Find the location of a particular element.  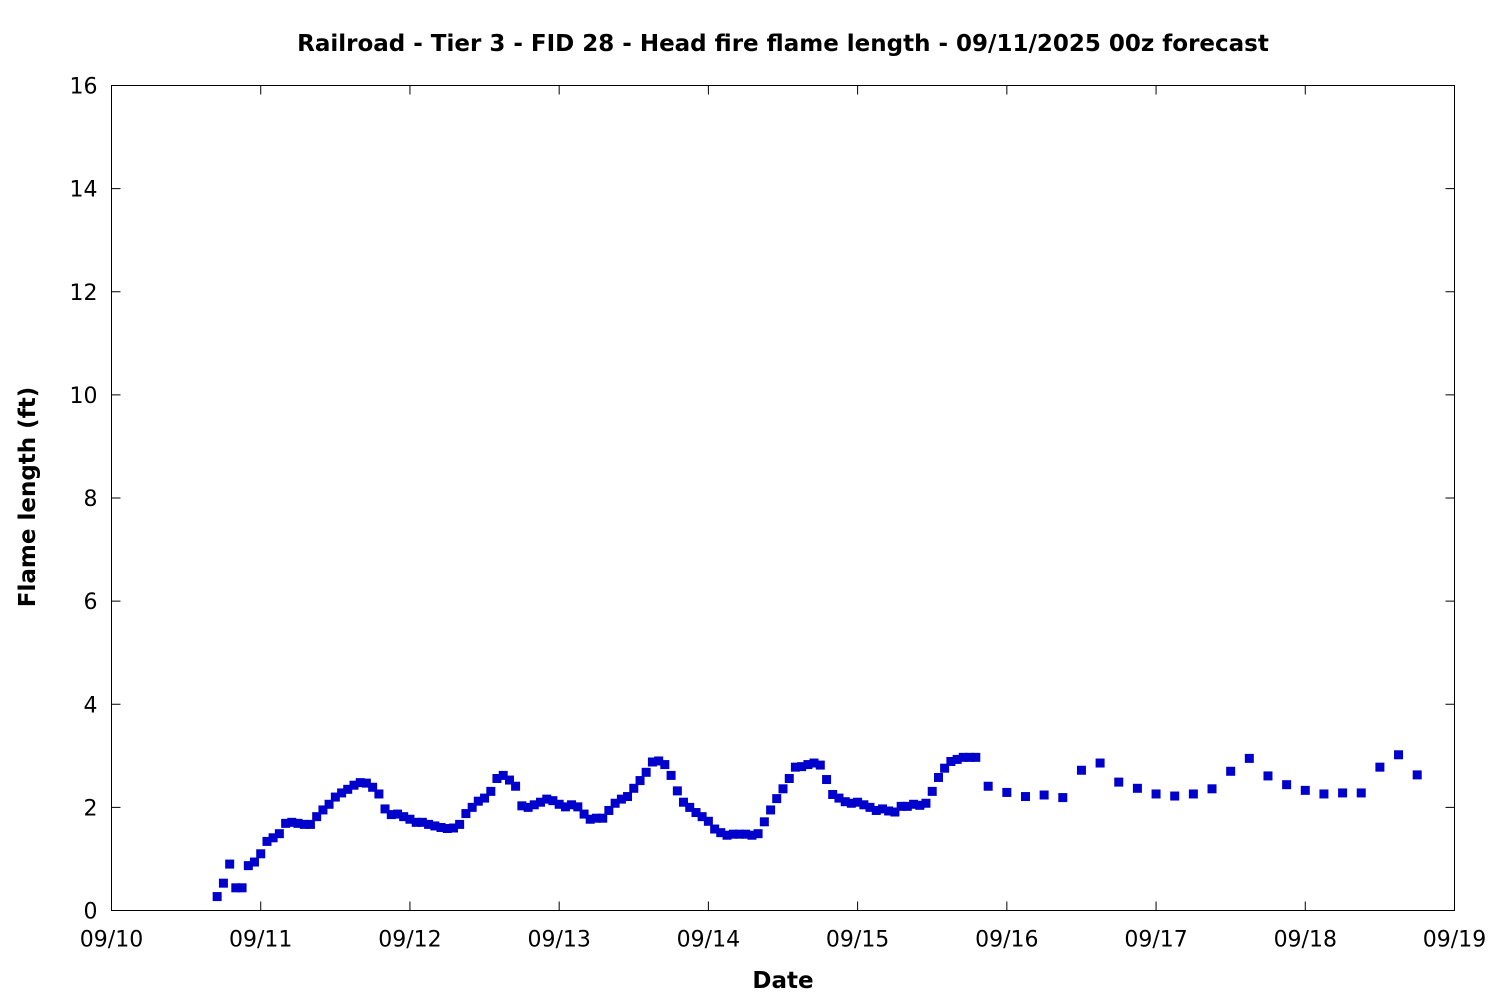

x-tick-label: 09/11 is located at coordinates (260, 940).